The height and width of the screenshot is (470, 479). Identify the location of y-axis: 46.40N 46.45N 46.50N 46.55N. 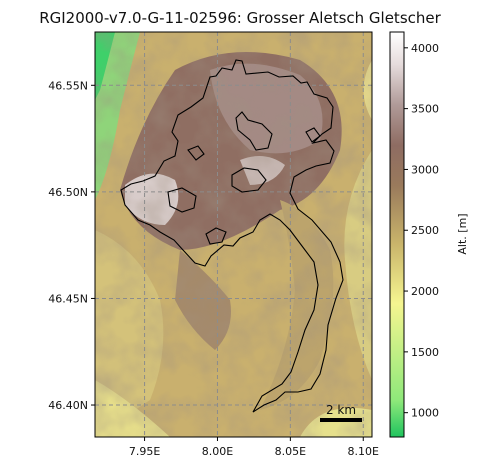
(71, 245).